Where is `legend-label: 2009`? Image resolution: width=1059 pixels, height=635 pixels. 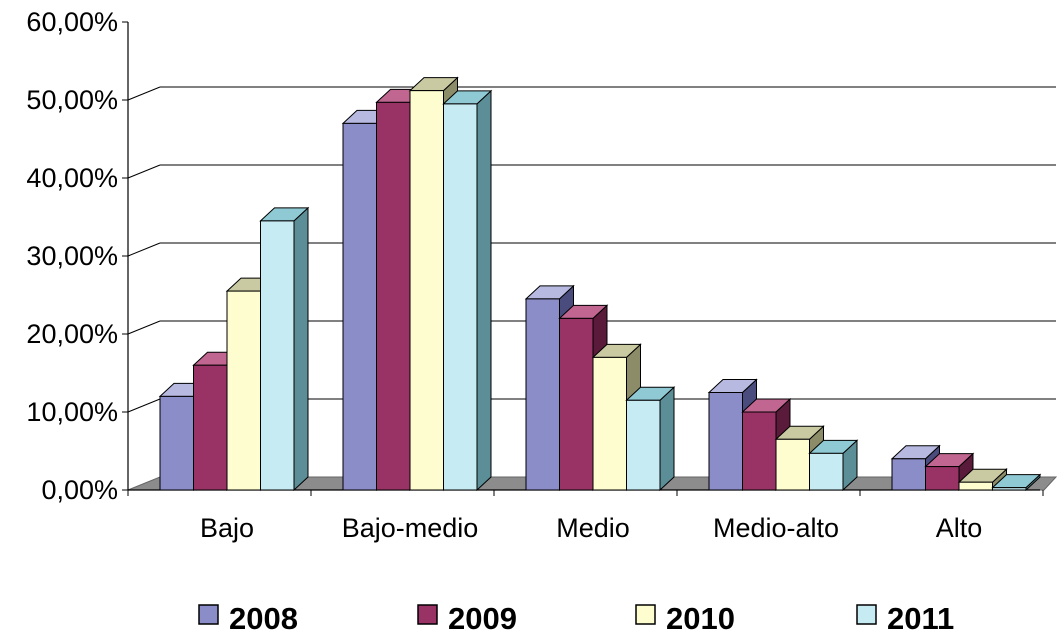 legend-label: 2009 is located at coordinates (482, 618).